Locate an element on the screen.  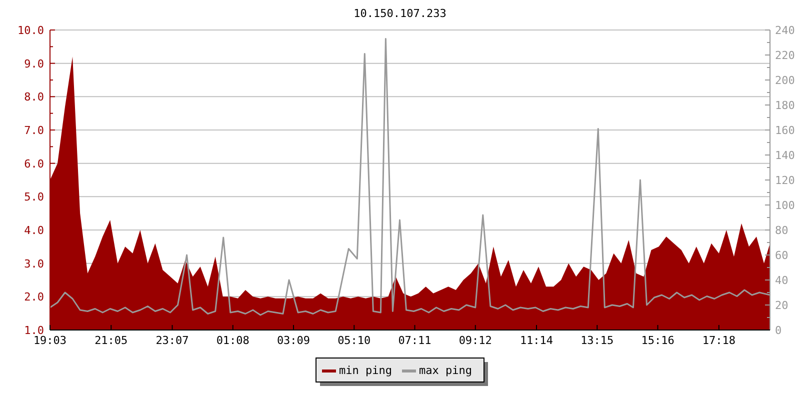
y-tick-label: 9.0 is located at coordinates (34, 63).